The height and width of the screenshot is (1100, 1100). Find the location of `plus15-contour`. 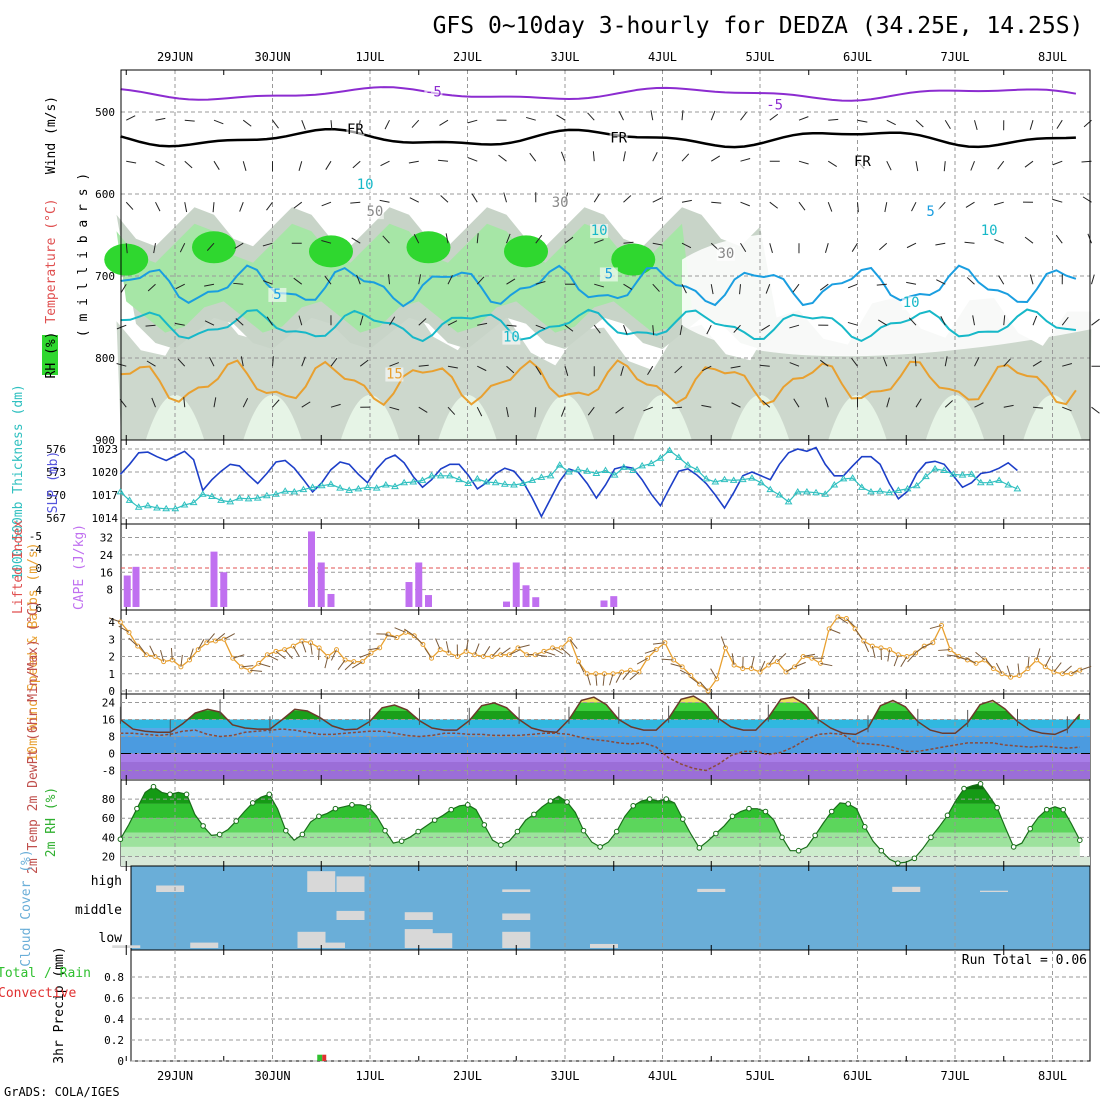

plus15-contour is located at coordinates (598, 383).